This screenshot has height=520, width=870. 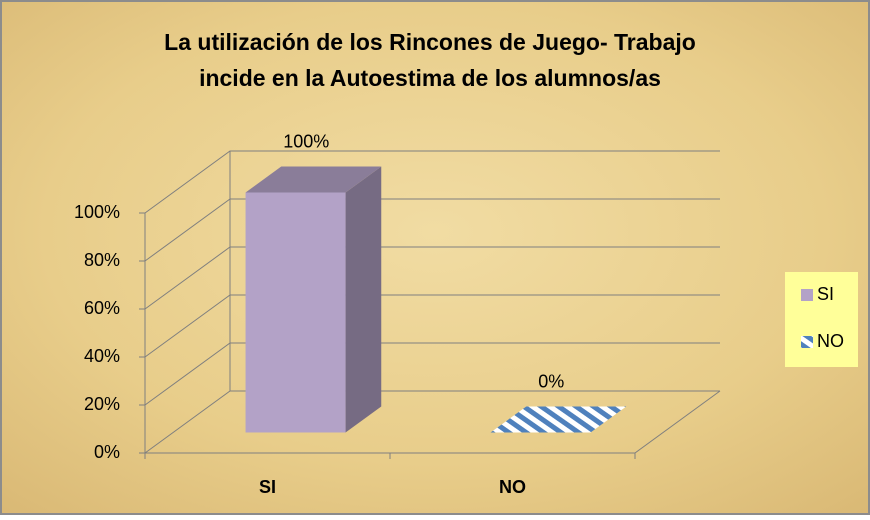 I want to click on legend-label: NO, so click(x=830, y=341).